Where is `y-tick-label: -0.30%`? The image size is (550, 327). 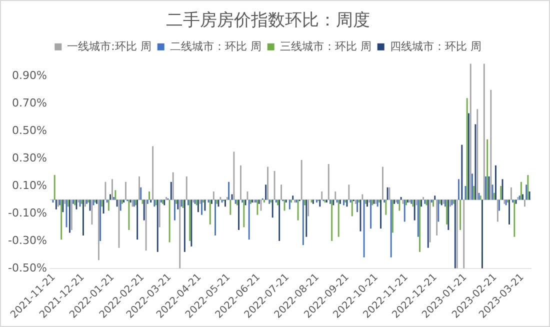 y-tick-label: -0.30% is located at coordinates (27, 240).